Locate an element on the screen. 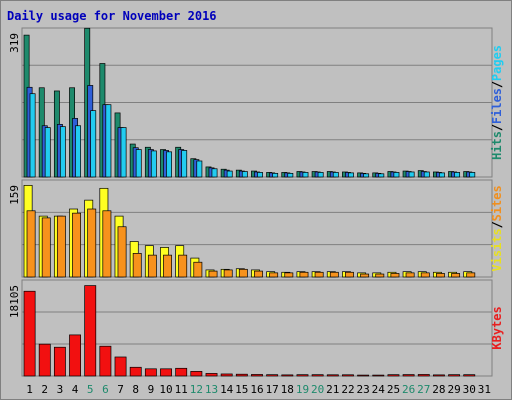  legend-sites: Sites is located at coordinates (497, 203).